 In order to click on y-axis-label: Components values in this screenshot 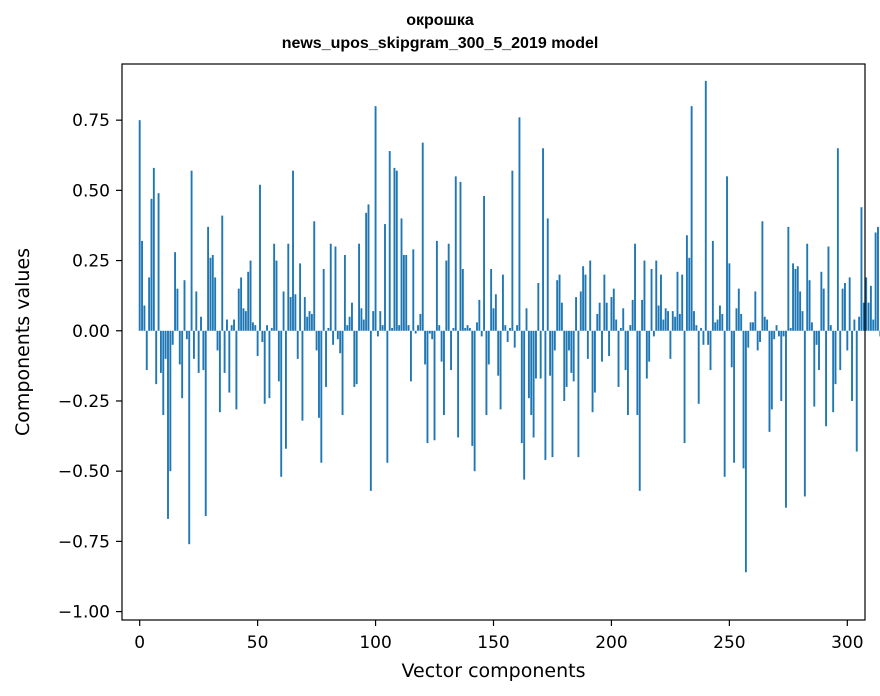, I will do `click(23, 342)`.